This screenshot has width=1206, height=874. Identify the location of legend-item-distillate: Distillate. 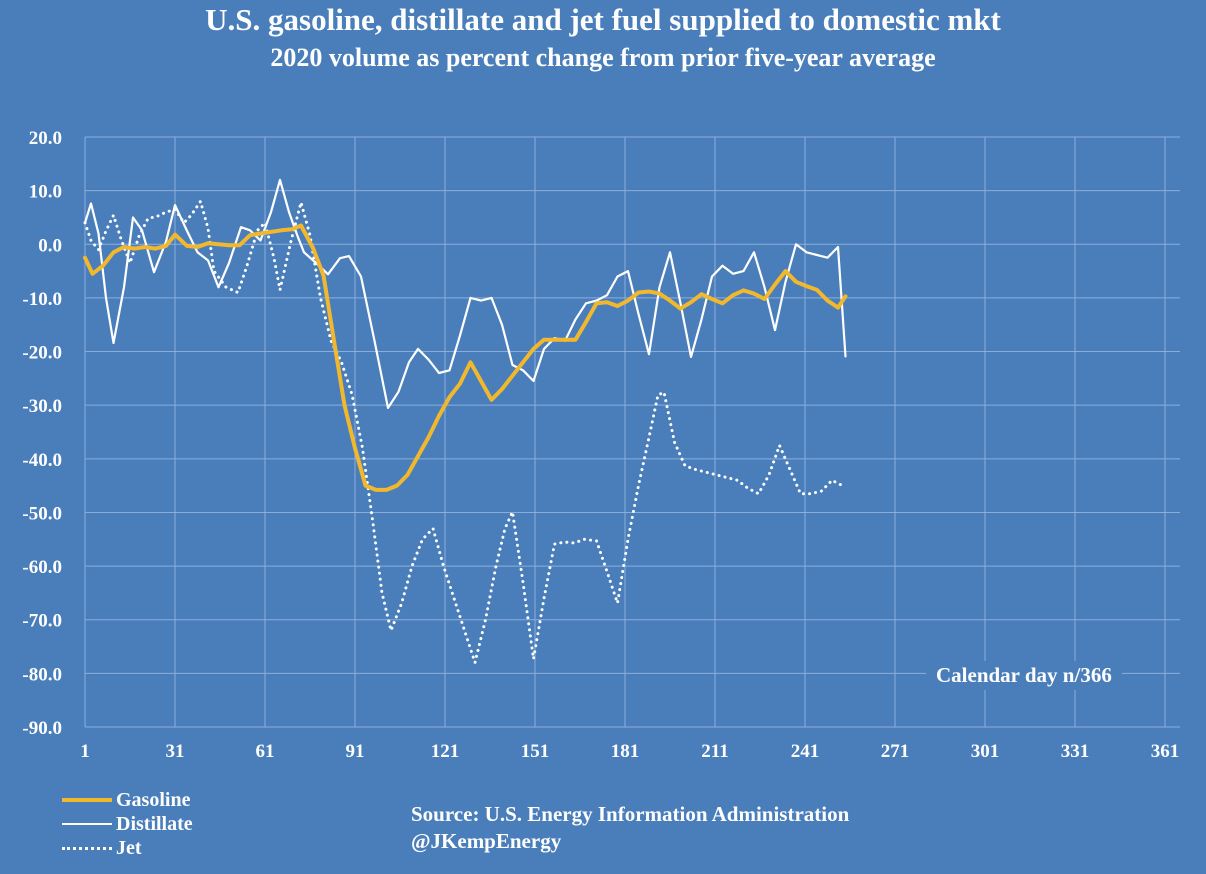
(127, 824).